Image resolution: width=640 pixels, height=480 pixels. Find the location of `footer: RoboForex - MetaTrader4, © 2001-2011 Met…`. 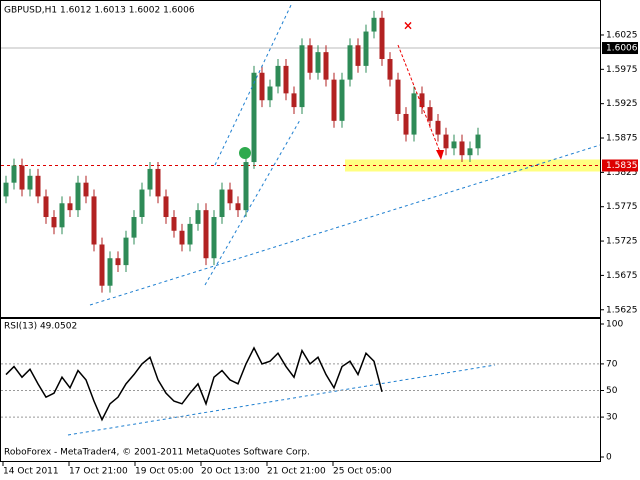

footer: RoboForex - MetaTrader4, © 2001-2011 Met… is located at coordinates (157, 453).